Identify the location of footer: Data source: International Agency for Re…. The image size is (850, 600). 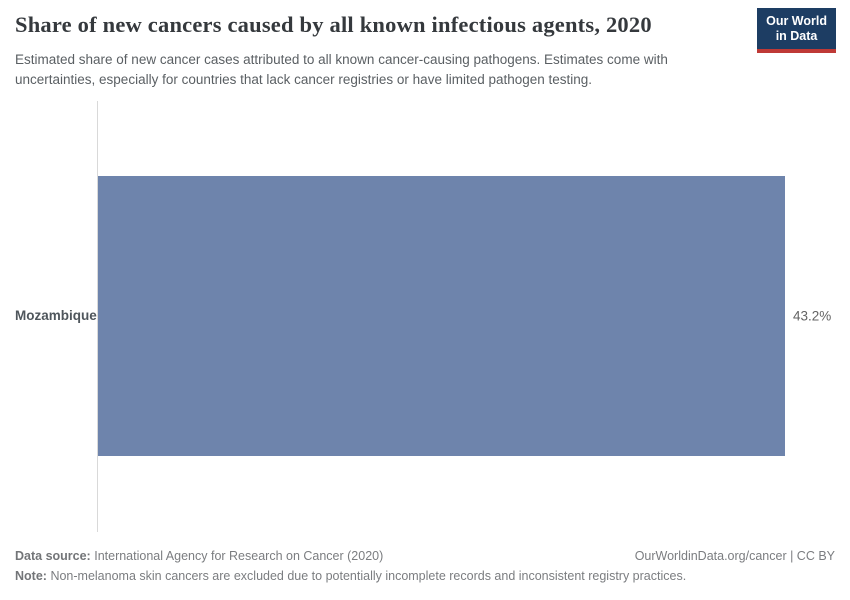
(425, 566).